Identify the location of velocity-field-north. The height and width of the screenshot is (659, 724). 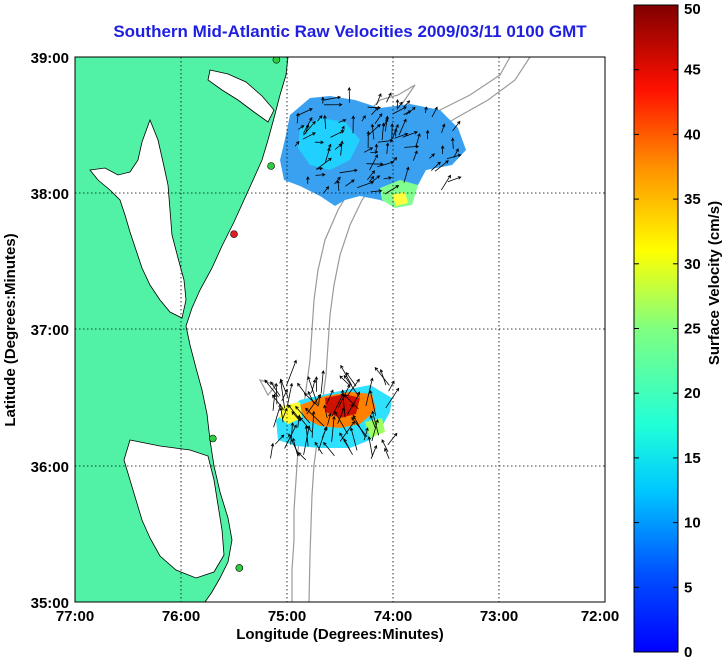
(373, 152).